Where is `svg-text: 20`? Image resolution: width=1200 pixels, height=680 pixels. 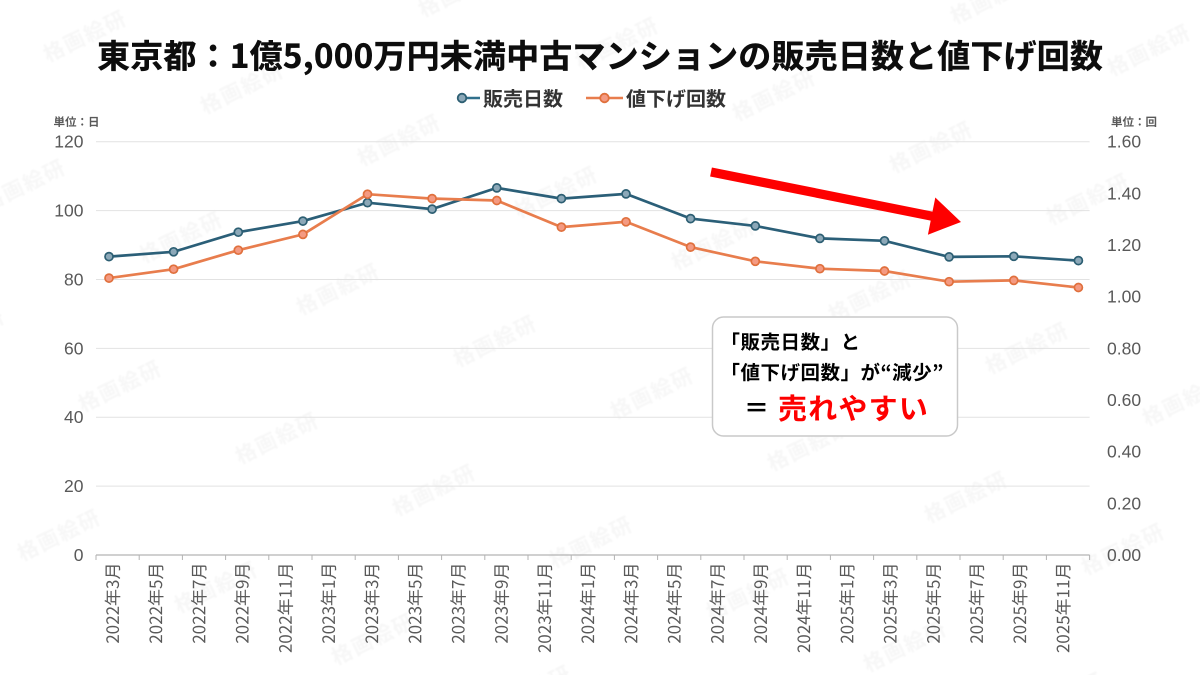
svg-text: 20 is located at coordinates (74, 486).